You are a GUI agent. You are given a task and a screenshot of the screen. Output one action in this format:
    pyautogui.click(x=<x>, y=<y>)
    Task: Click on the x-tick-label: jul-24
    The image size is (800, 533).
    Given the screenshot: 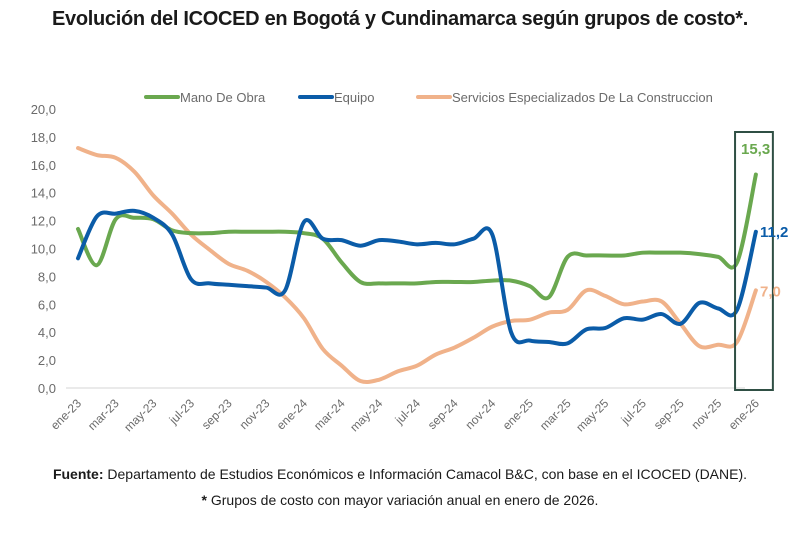 What is the action you would take?
    pyautogui.click(x=408, y=412)
    